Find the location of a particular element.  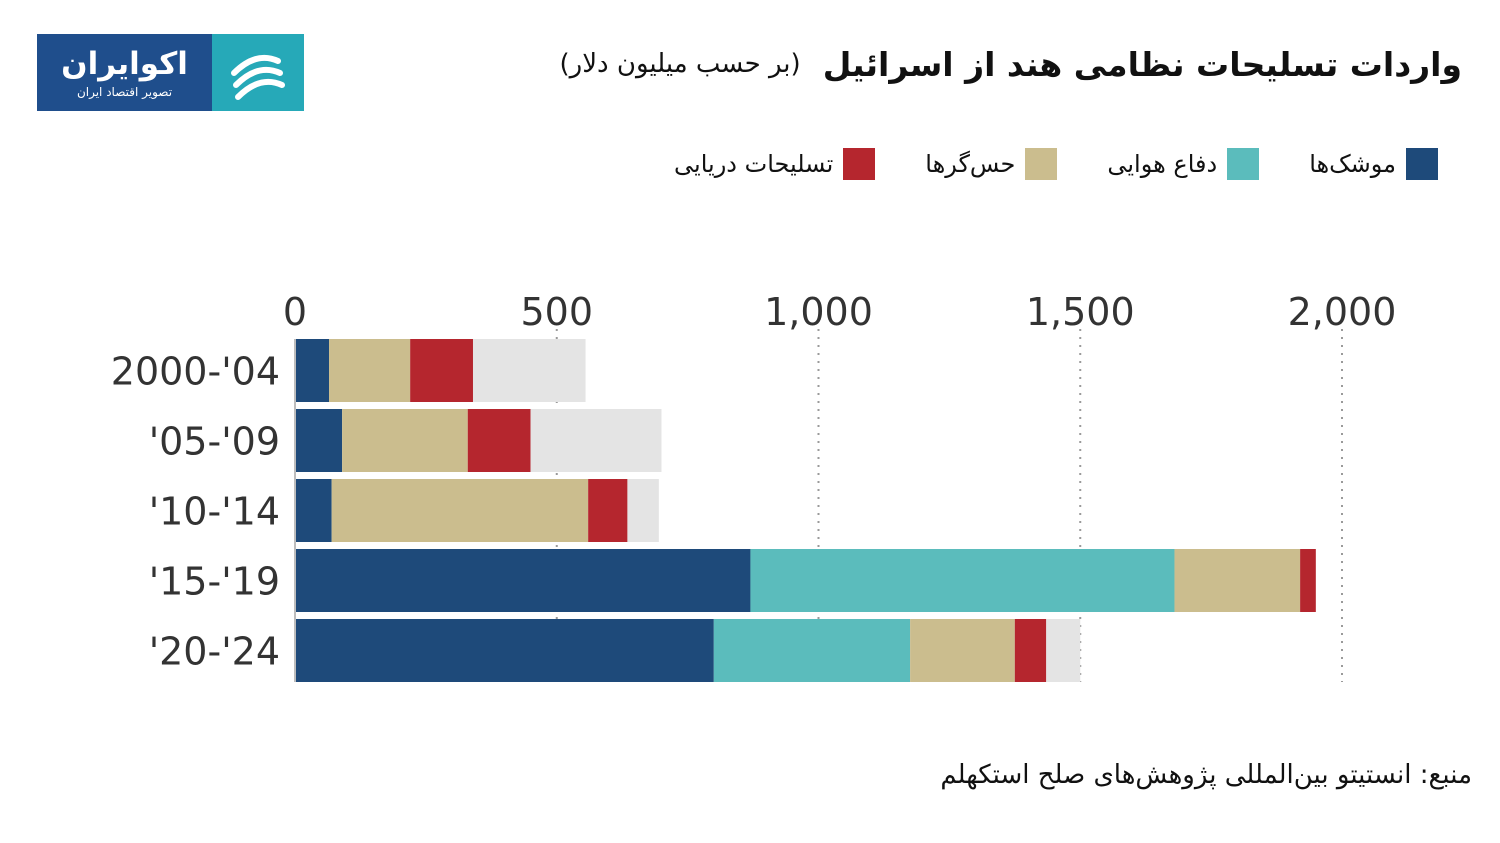

logo-text: اکوایران تصویر اقتصاد ایران is located at coordinates (124, 72).